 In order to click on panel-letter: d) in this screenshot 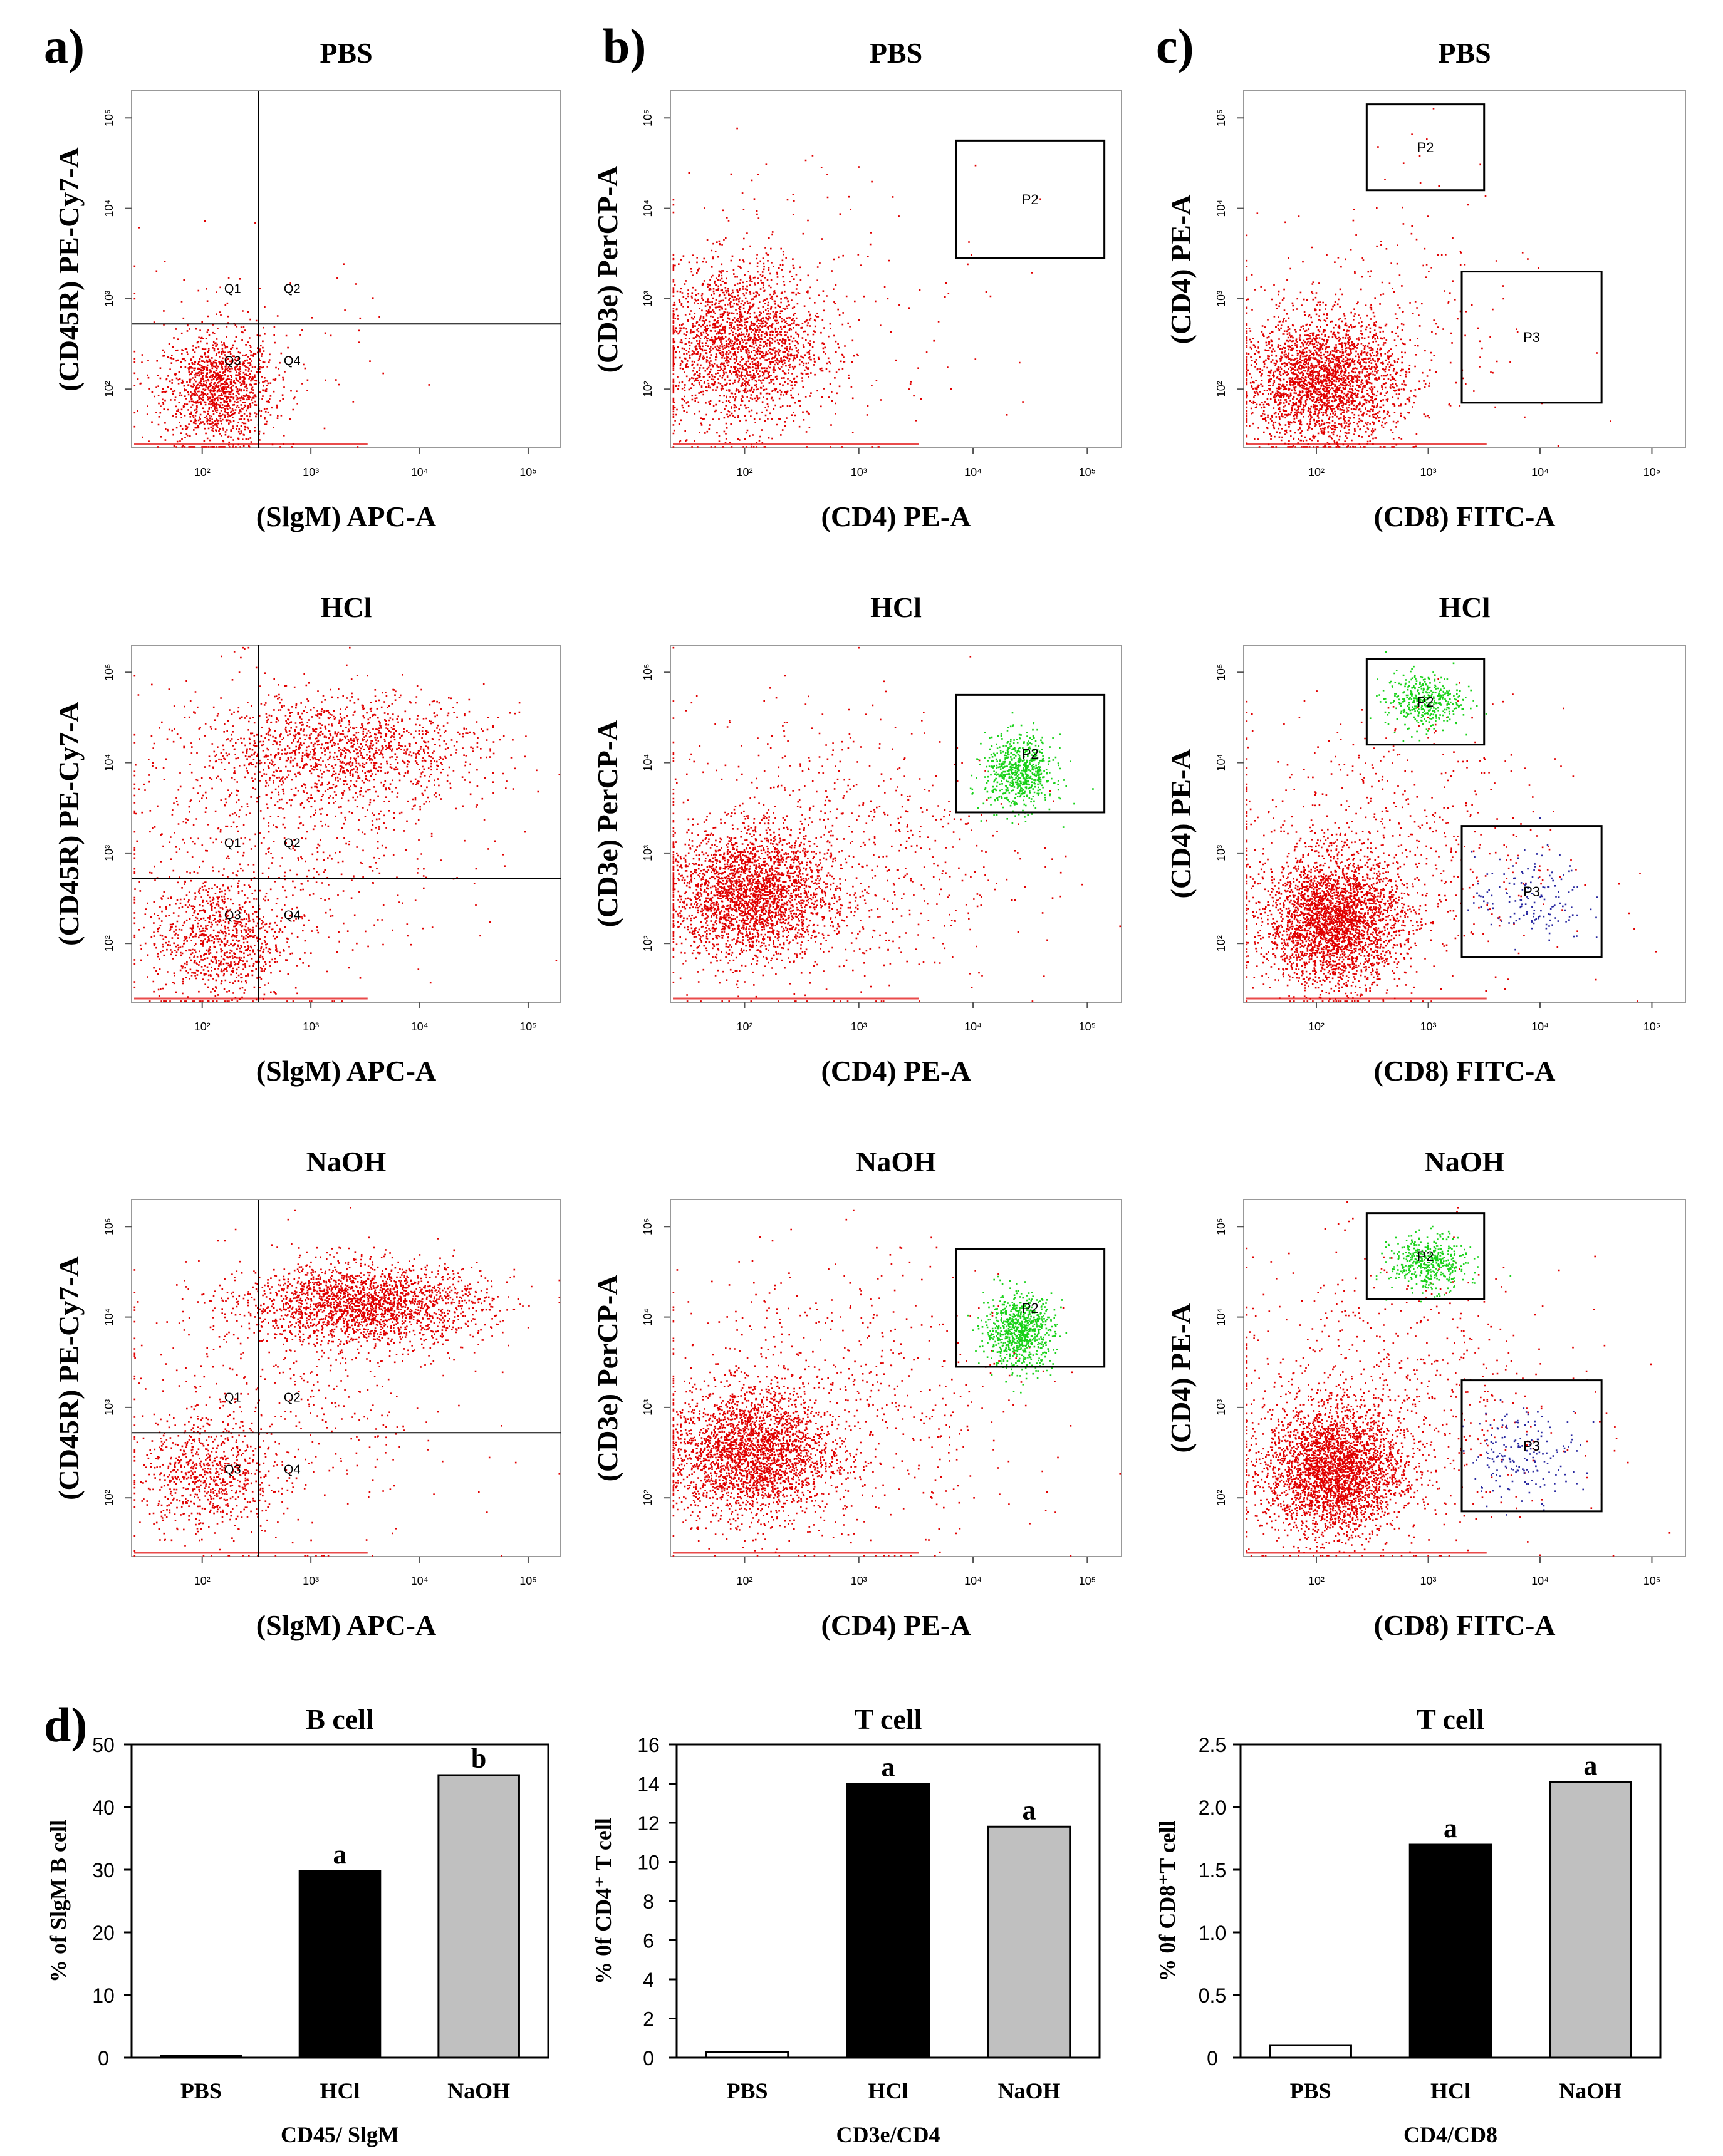, I will do `click(65, 1724)`.